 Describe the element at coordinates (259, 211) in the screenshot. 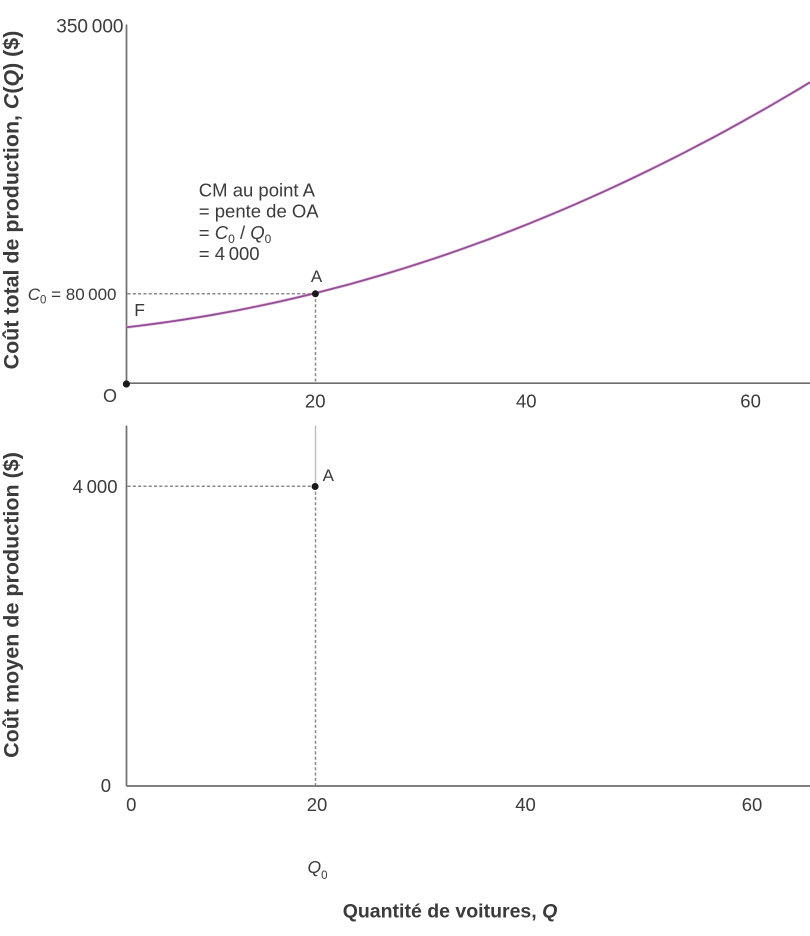

I see `svg-text: = pente de OA` at that location.